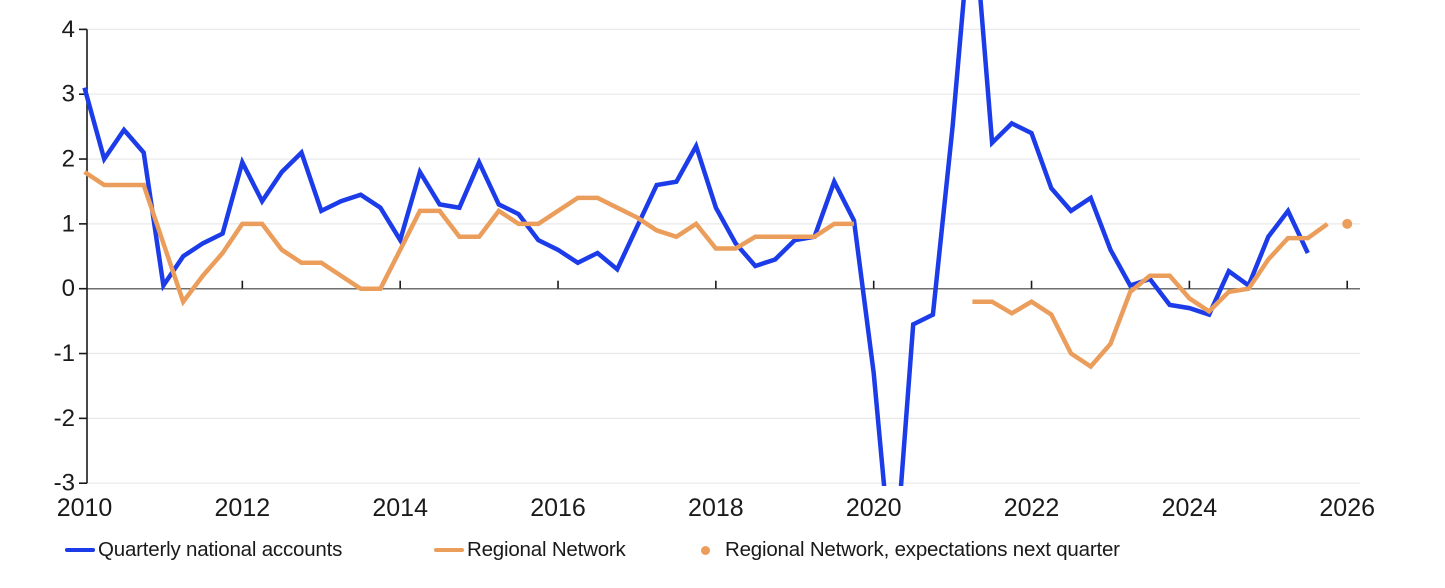  Describe the element at coordinates (64, 353) in the screenshot. I see `y-tick-label: -1` at that location.